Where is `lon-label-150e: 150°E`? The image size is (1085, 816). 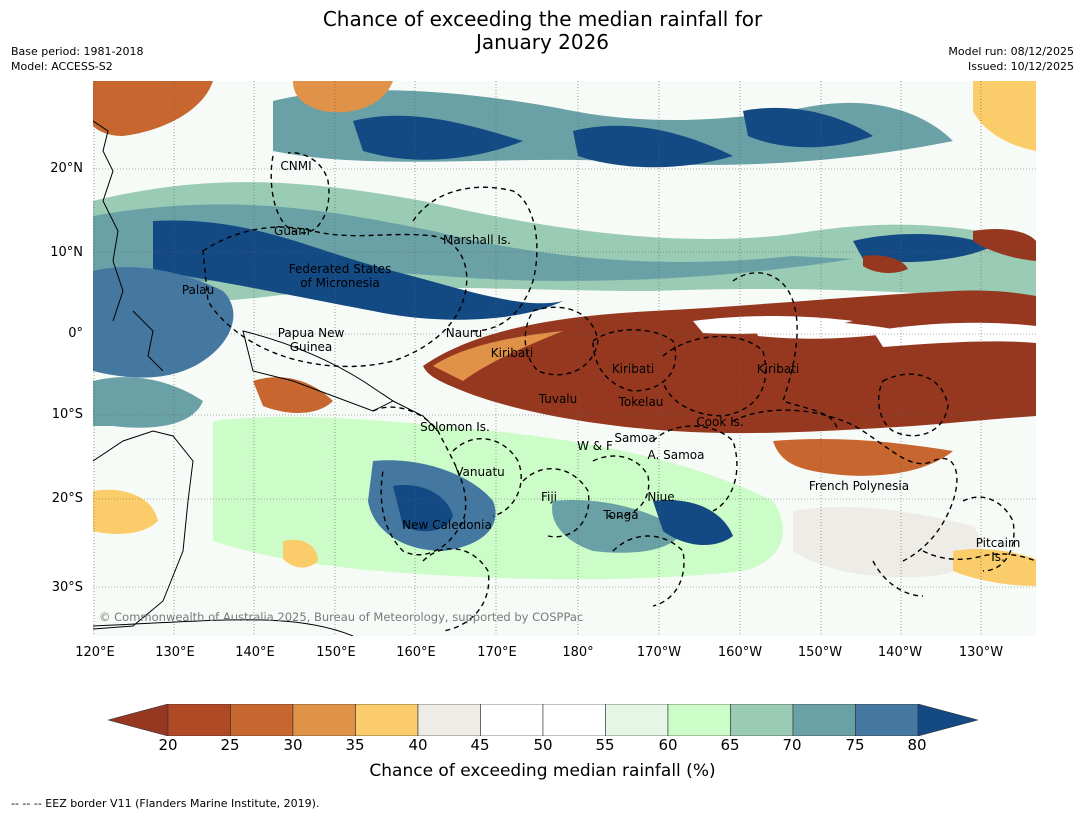
lon-label-150e: 150°E is located at coordinates (336, 652).